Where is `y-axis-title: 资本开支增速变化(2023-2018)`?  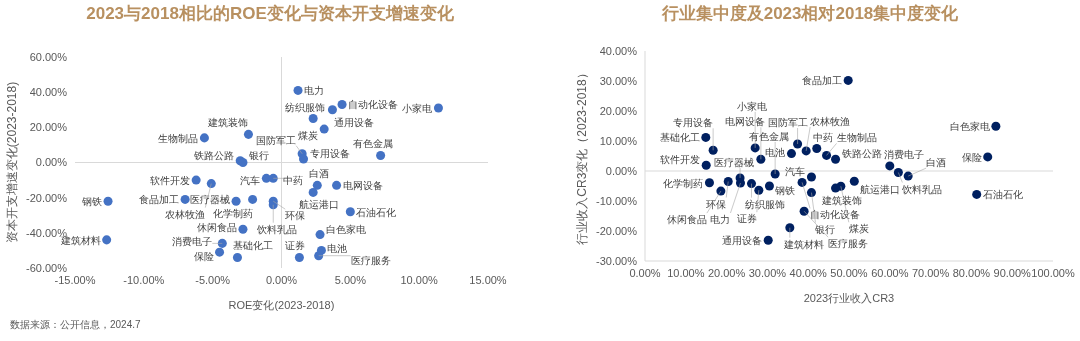 y-axis-title: 资本开支增速变化(2023-2018) is located at coordinates (12, 162).